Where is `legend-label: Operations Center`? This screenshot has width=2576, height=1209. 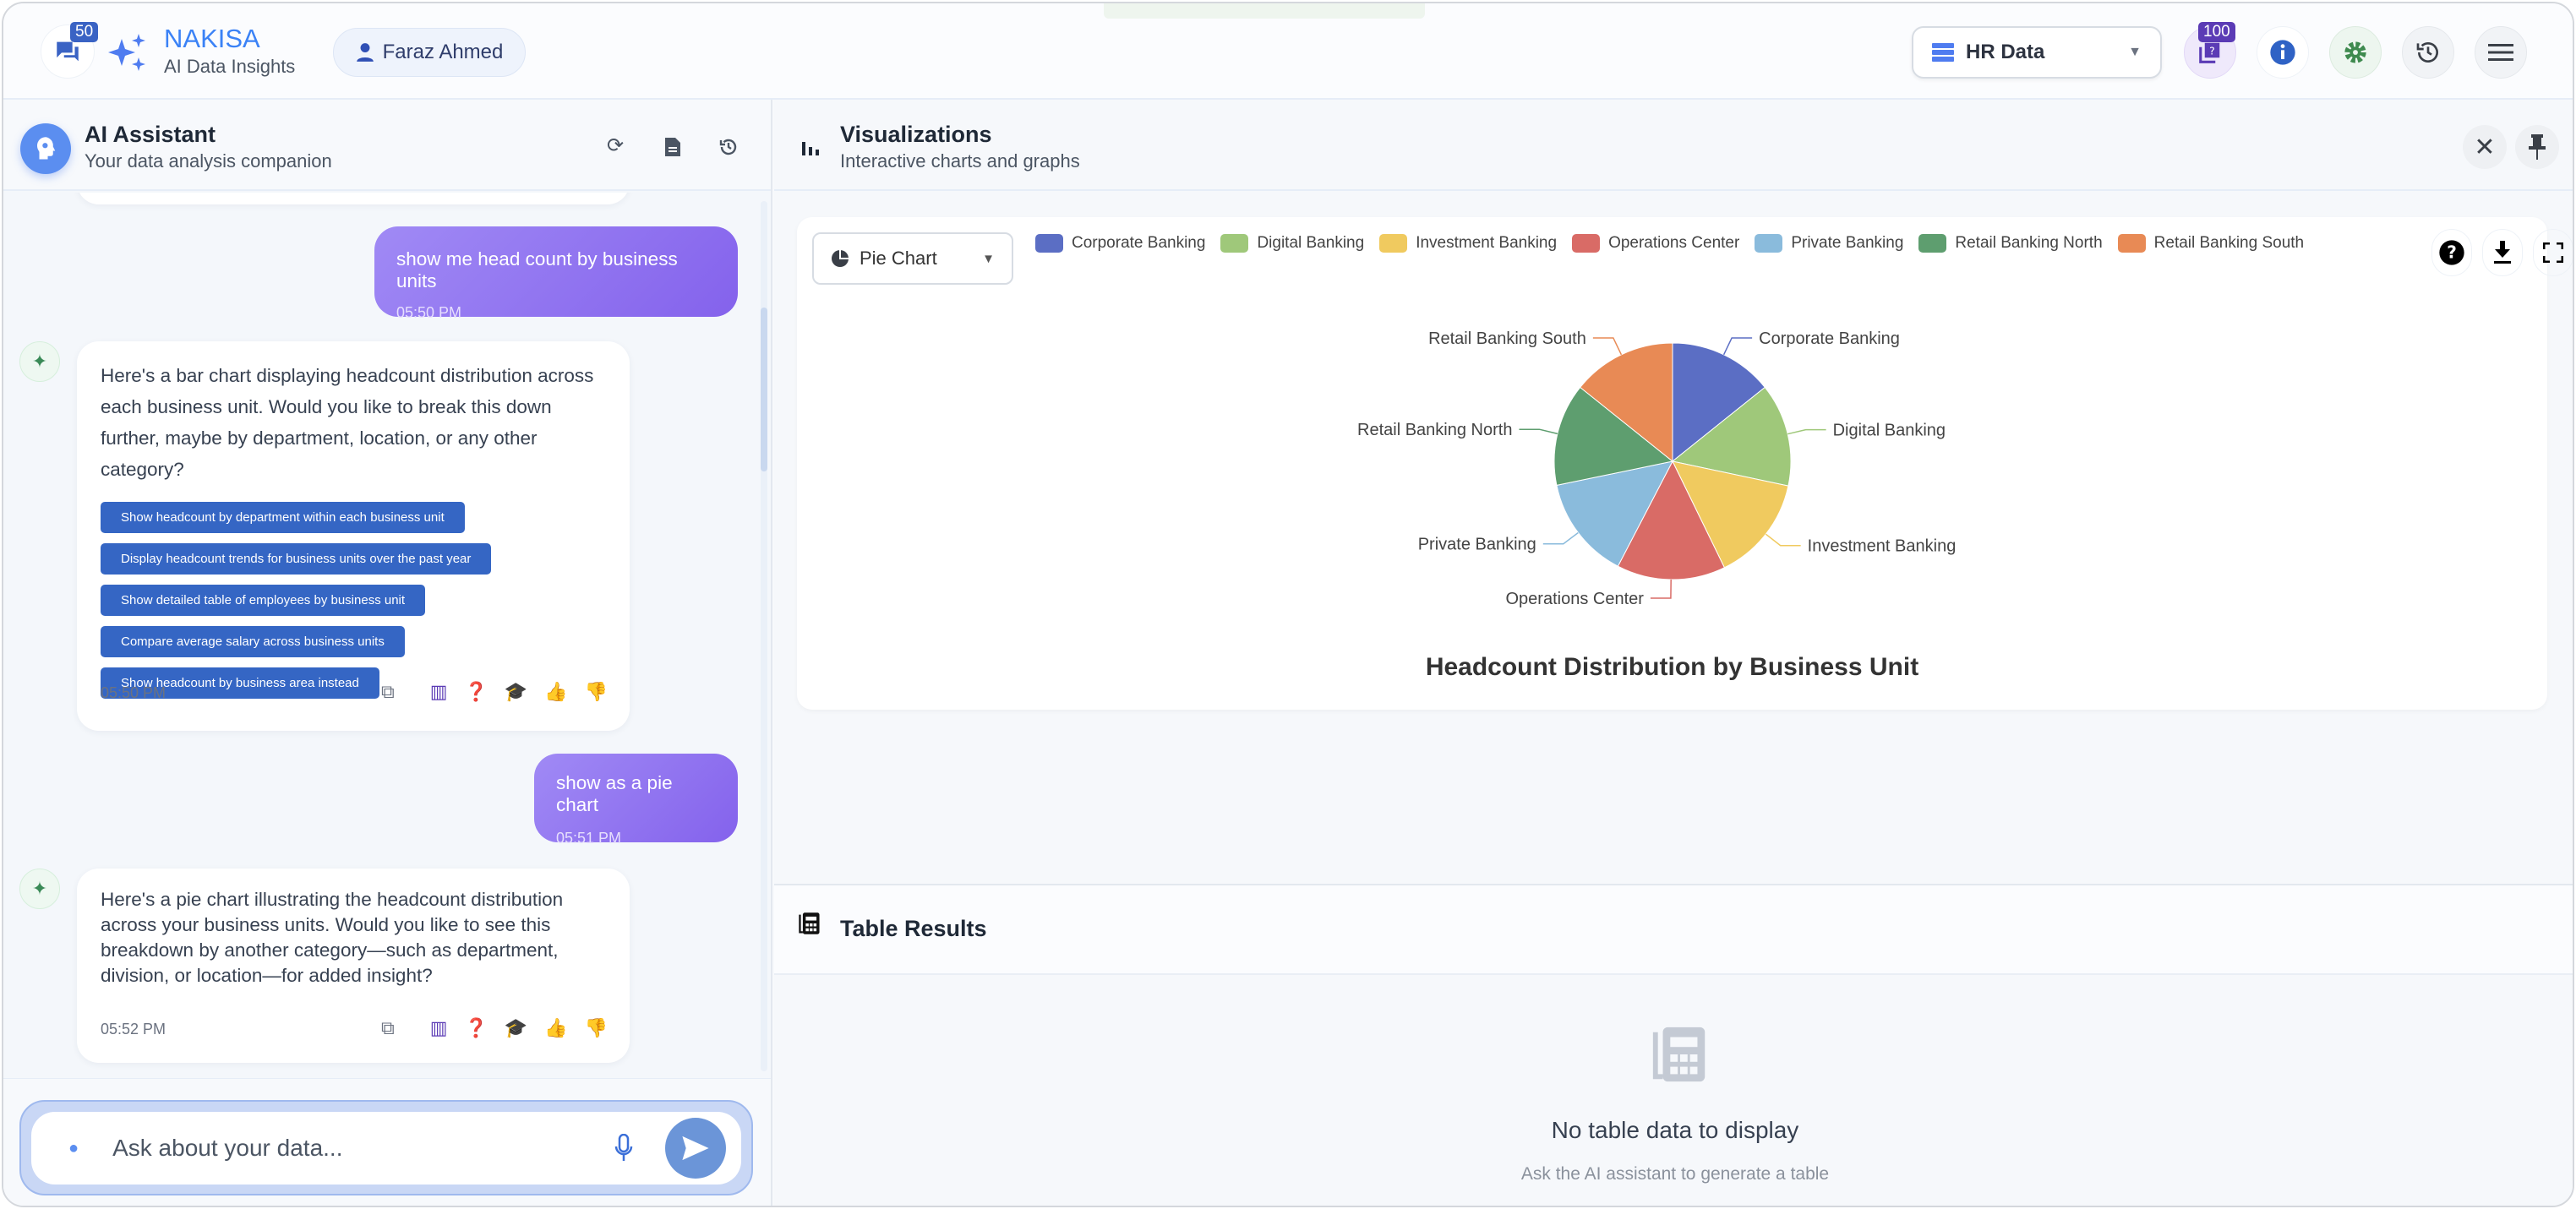 legend-label: Operations Center is located at coordinates (1674, 243).